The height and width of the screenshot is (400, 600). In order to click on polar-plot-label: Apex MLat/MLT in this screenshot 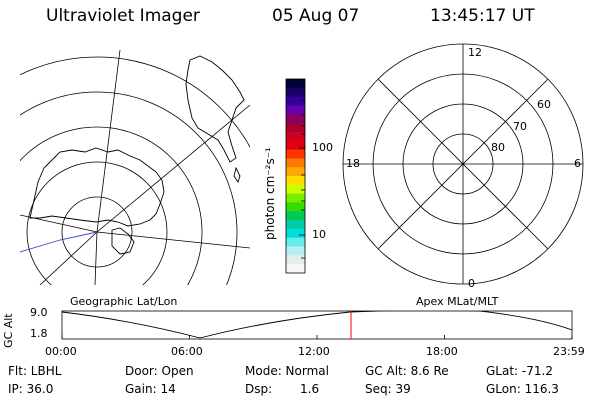, I will do `click(457, 301)`.